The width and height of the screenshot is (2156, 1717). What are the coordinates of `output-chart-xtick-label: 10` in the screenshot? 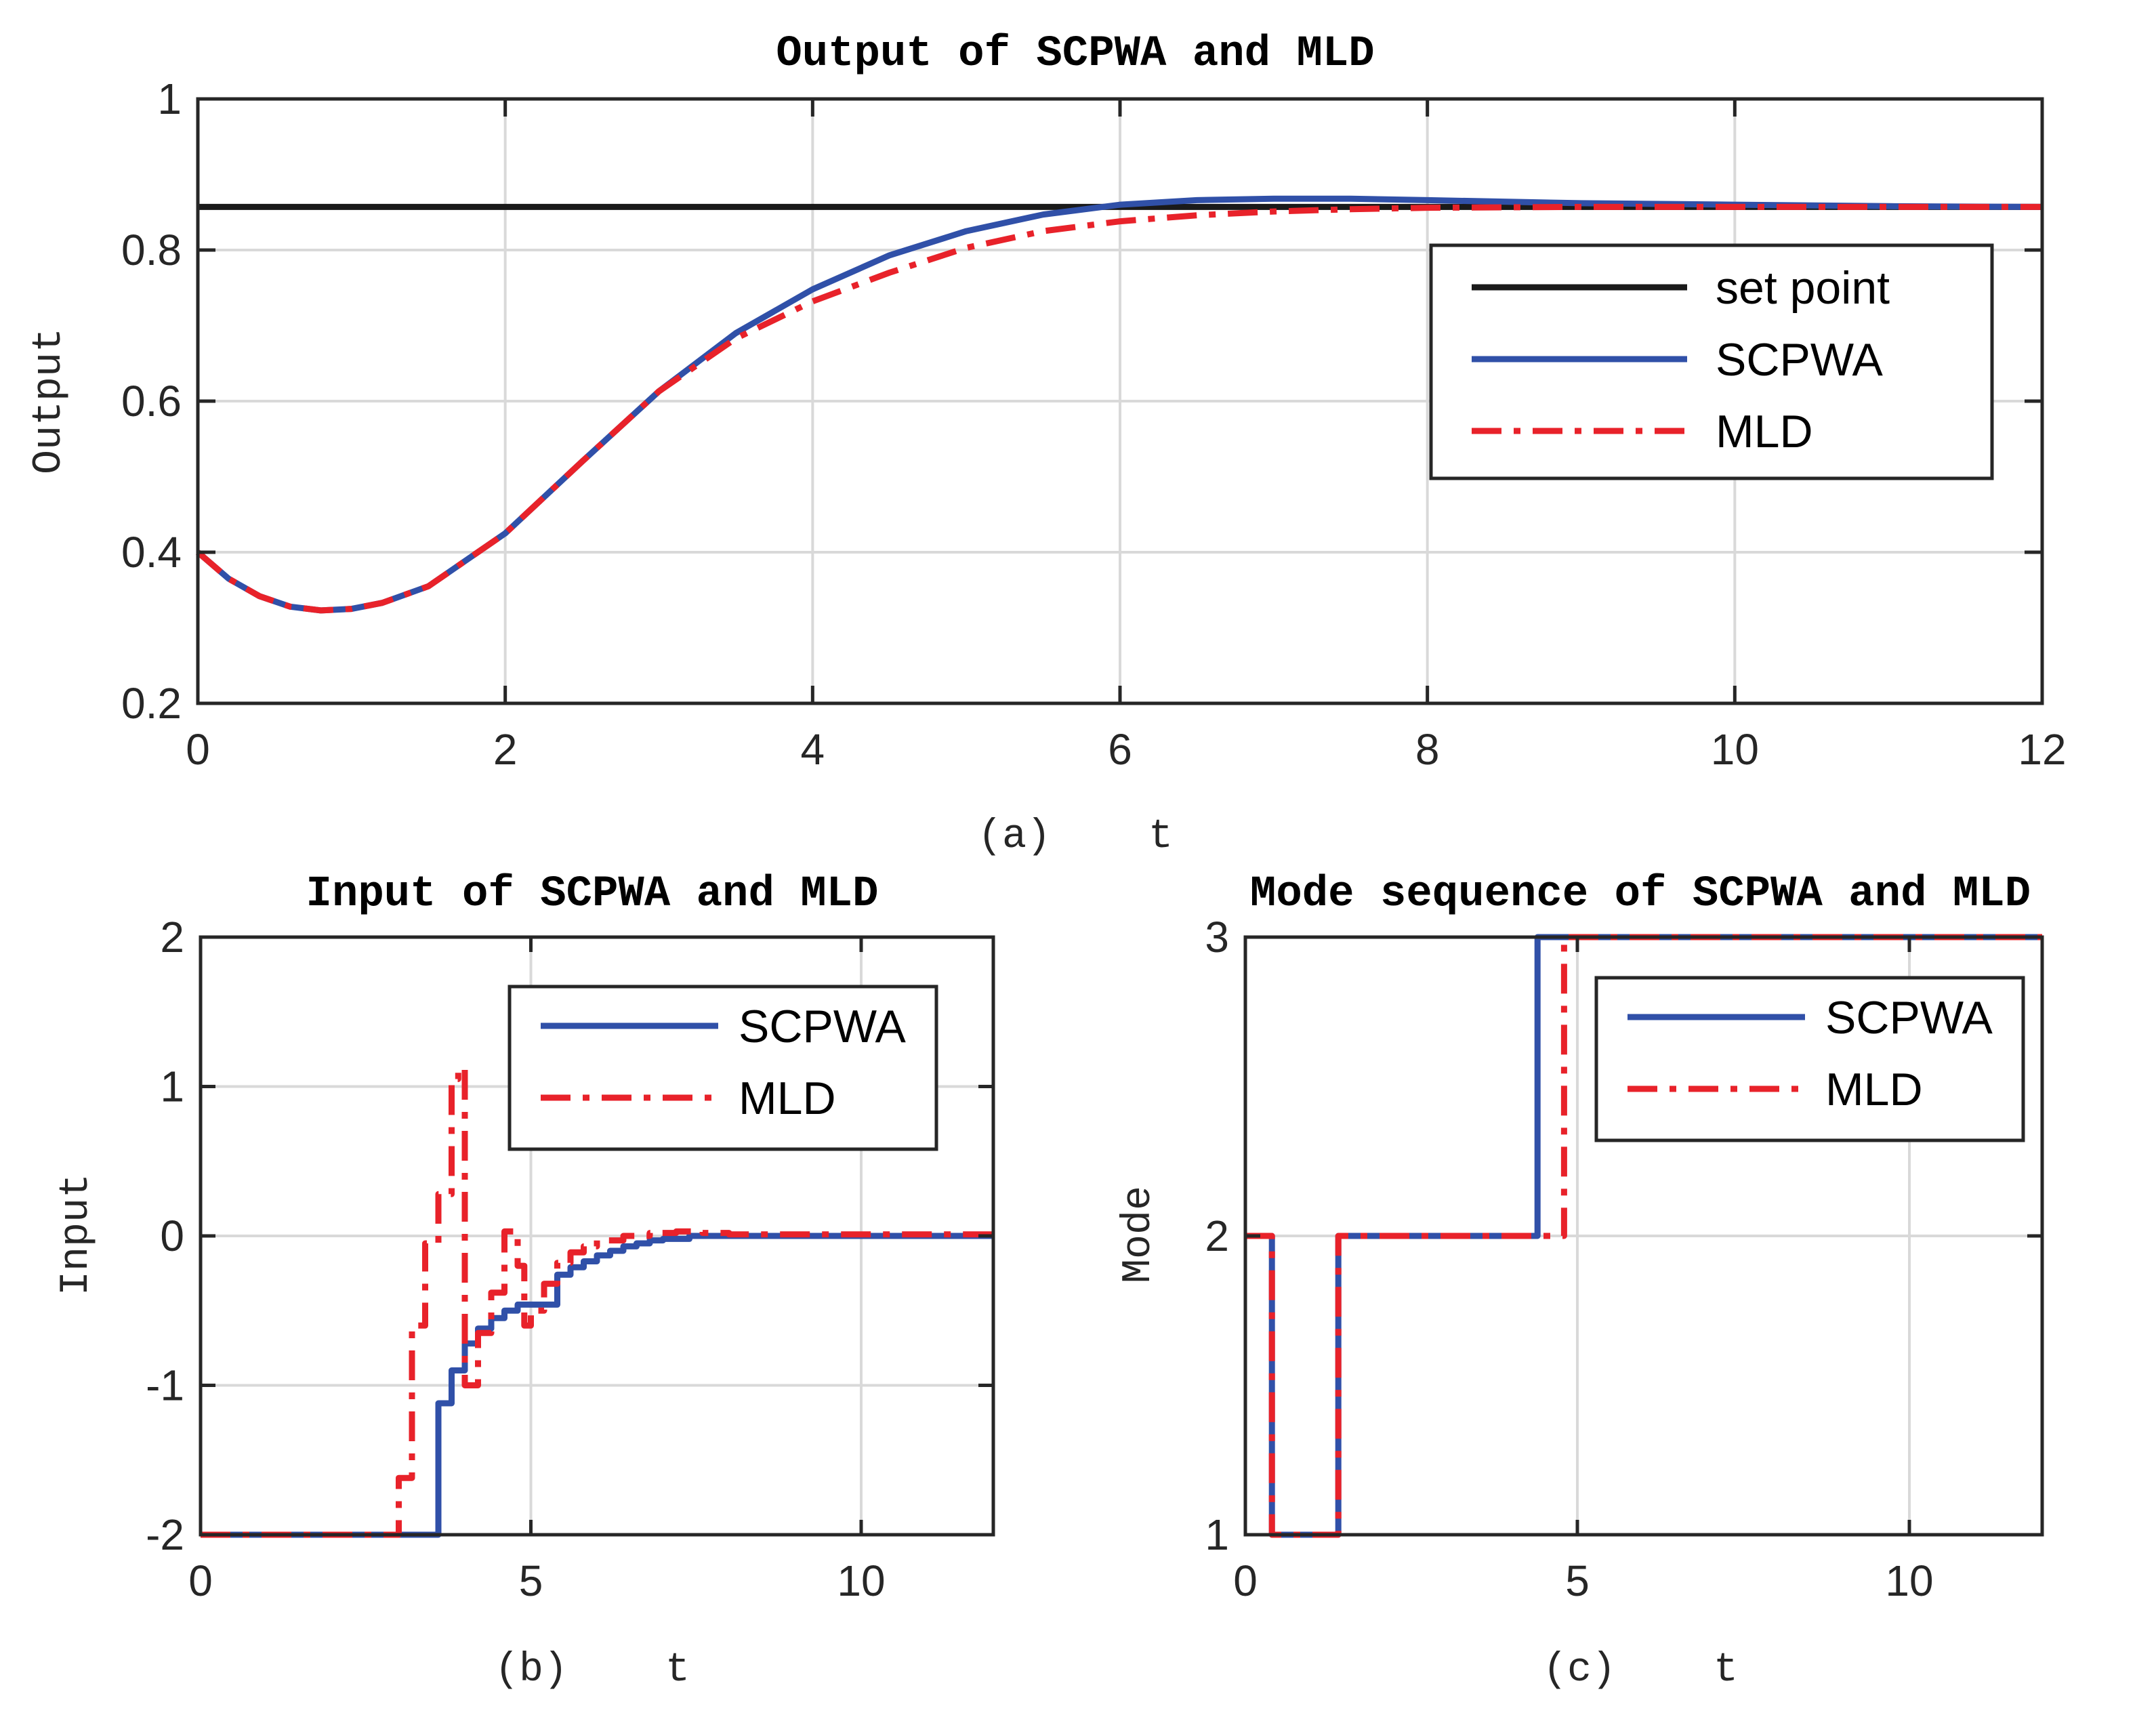 It's located at (1735, 750).